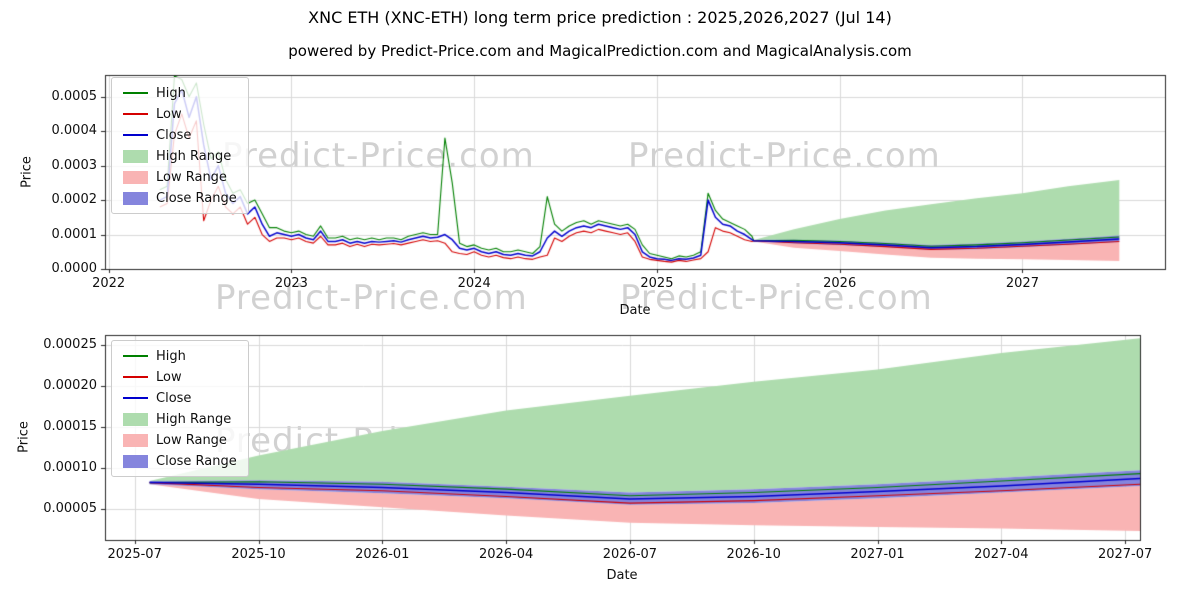  Describe the element at coordinates (74, 96) in the screenshot. I see `y-tick-label: 0.0005` at that location.